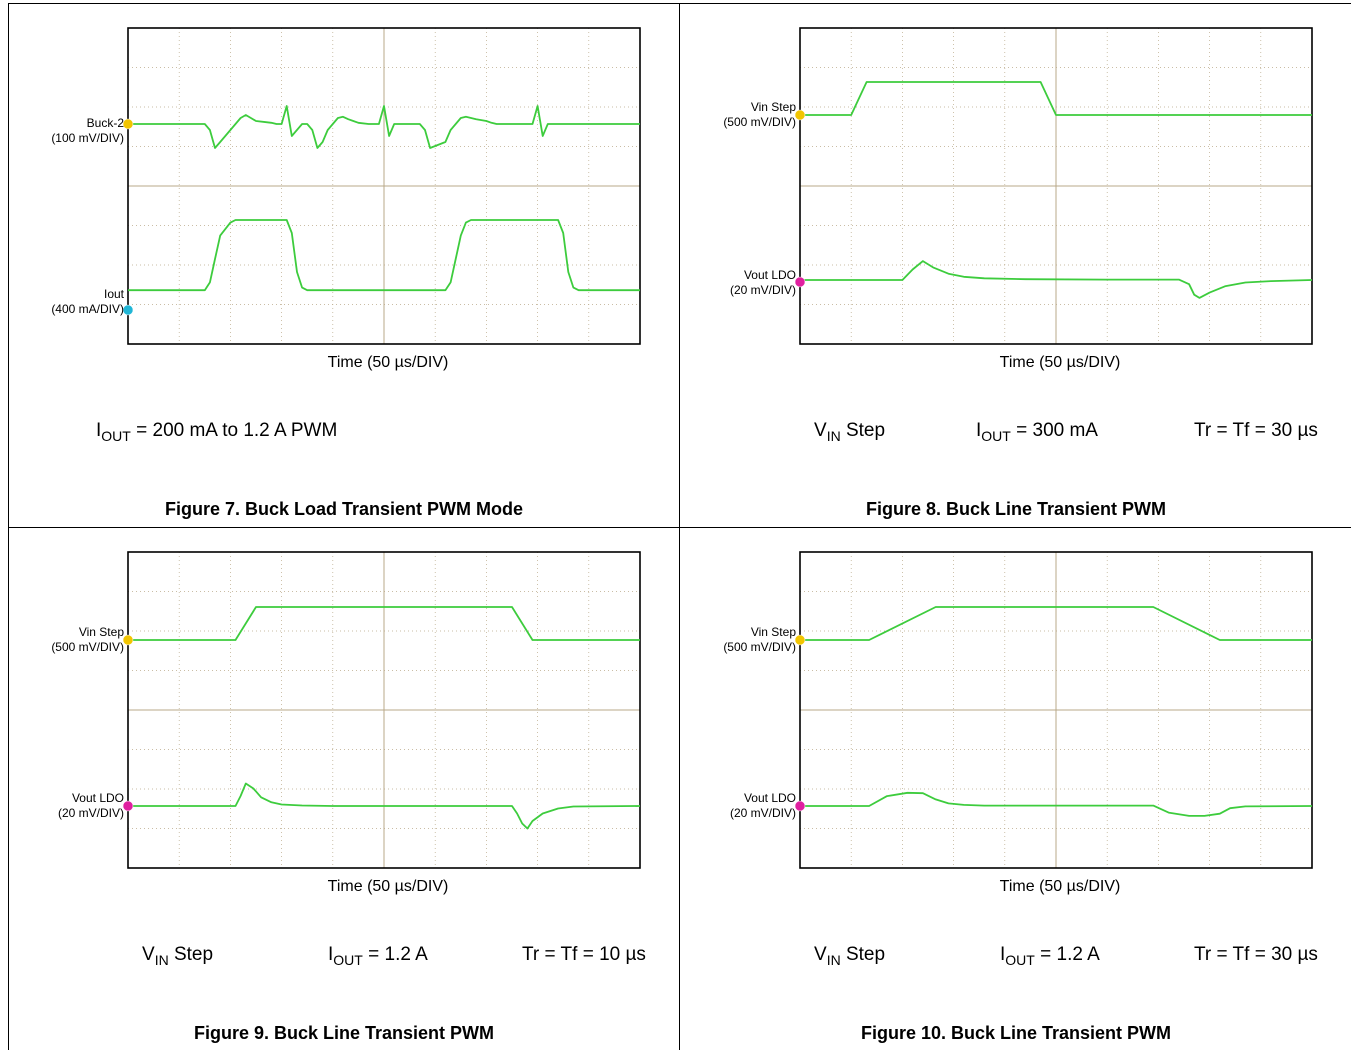  I want to click on trace-iout, so click(384, 255).